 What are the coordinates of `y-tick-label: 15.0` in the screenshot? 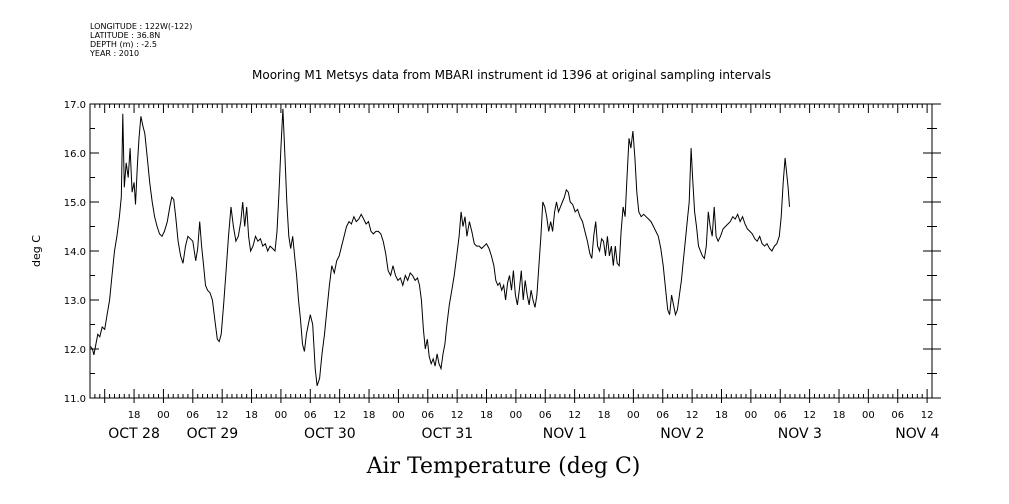 It's located at (75, 203).